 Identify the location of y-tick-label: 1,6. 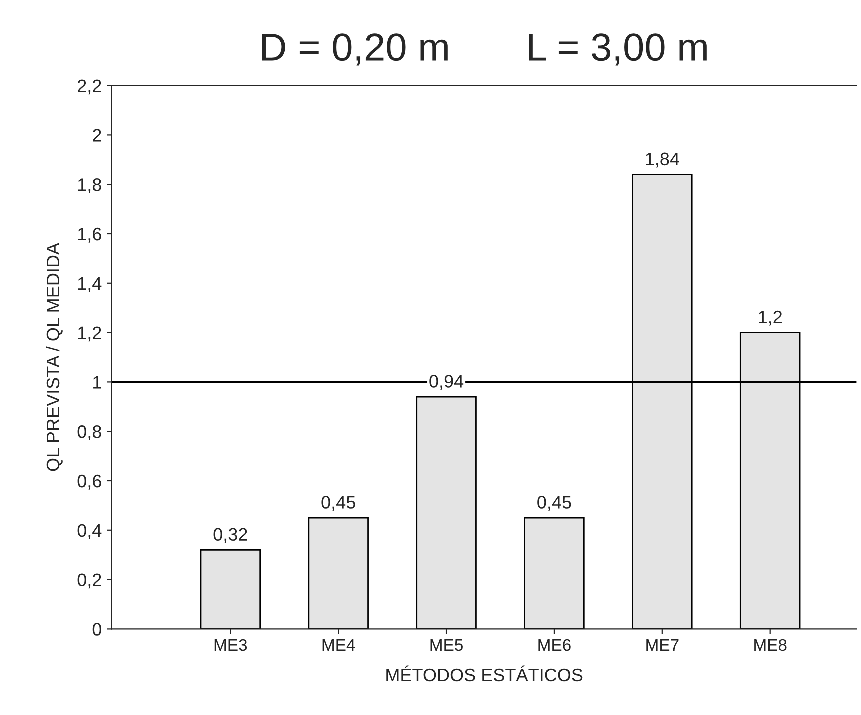
(90, 235).